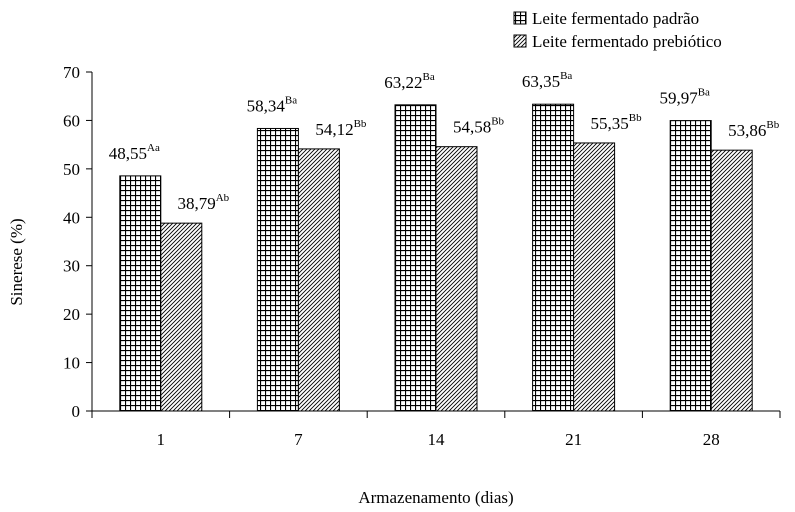 This screenshot has width=795, height=512. What do you see at coordinates (71, 217) in the screenshot?
I see `y-tick-label: 40` at bounding box center [71, 217].